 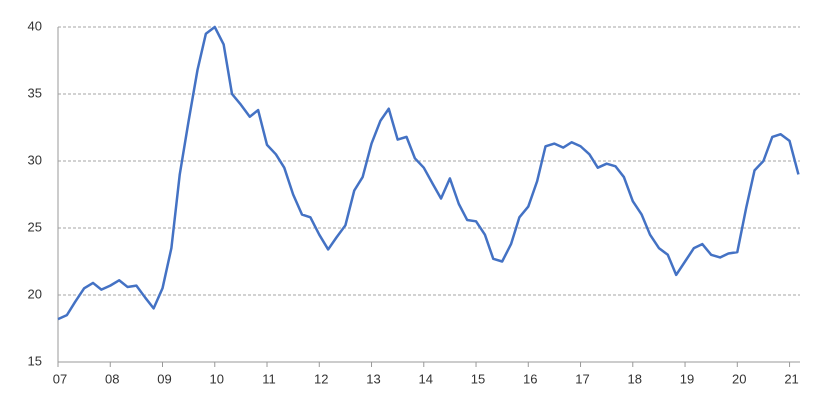 I want to click on x-tick-label: 15, so click(x=478, y=378).